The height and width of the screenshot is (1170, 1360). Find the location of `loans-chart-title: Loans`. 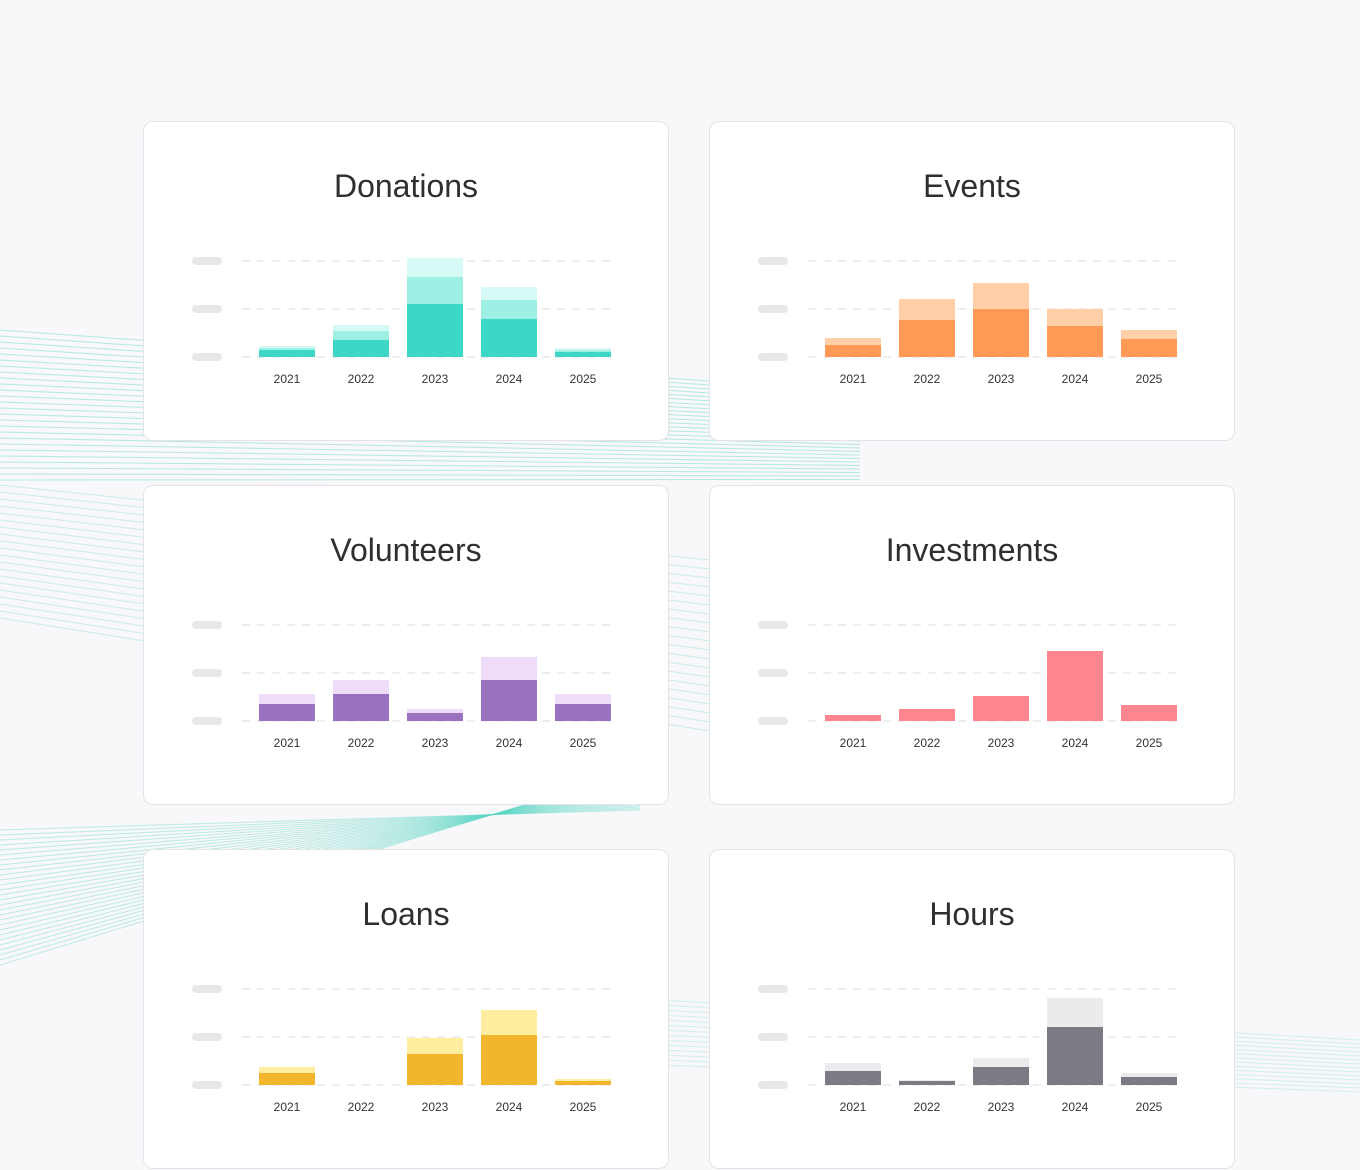

loans-chart-title: Loans is located at coordinates (406, 914).